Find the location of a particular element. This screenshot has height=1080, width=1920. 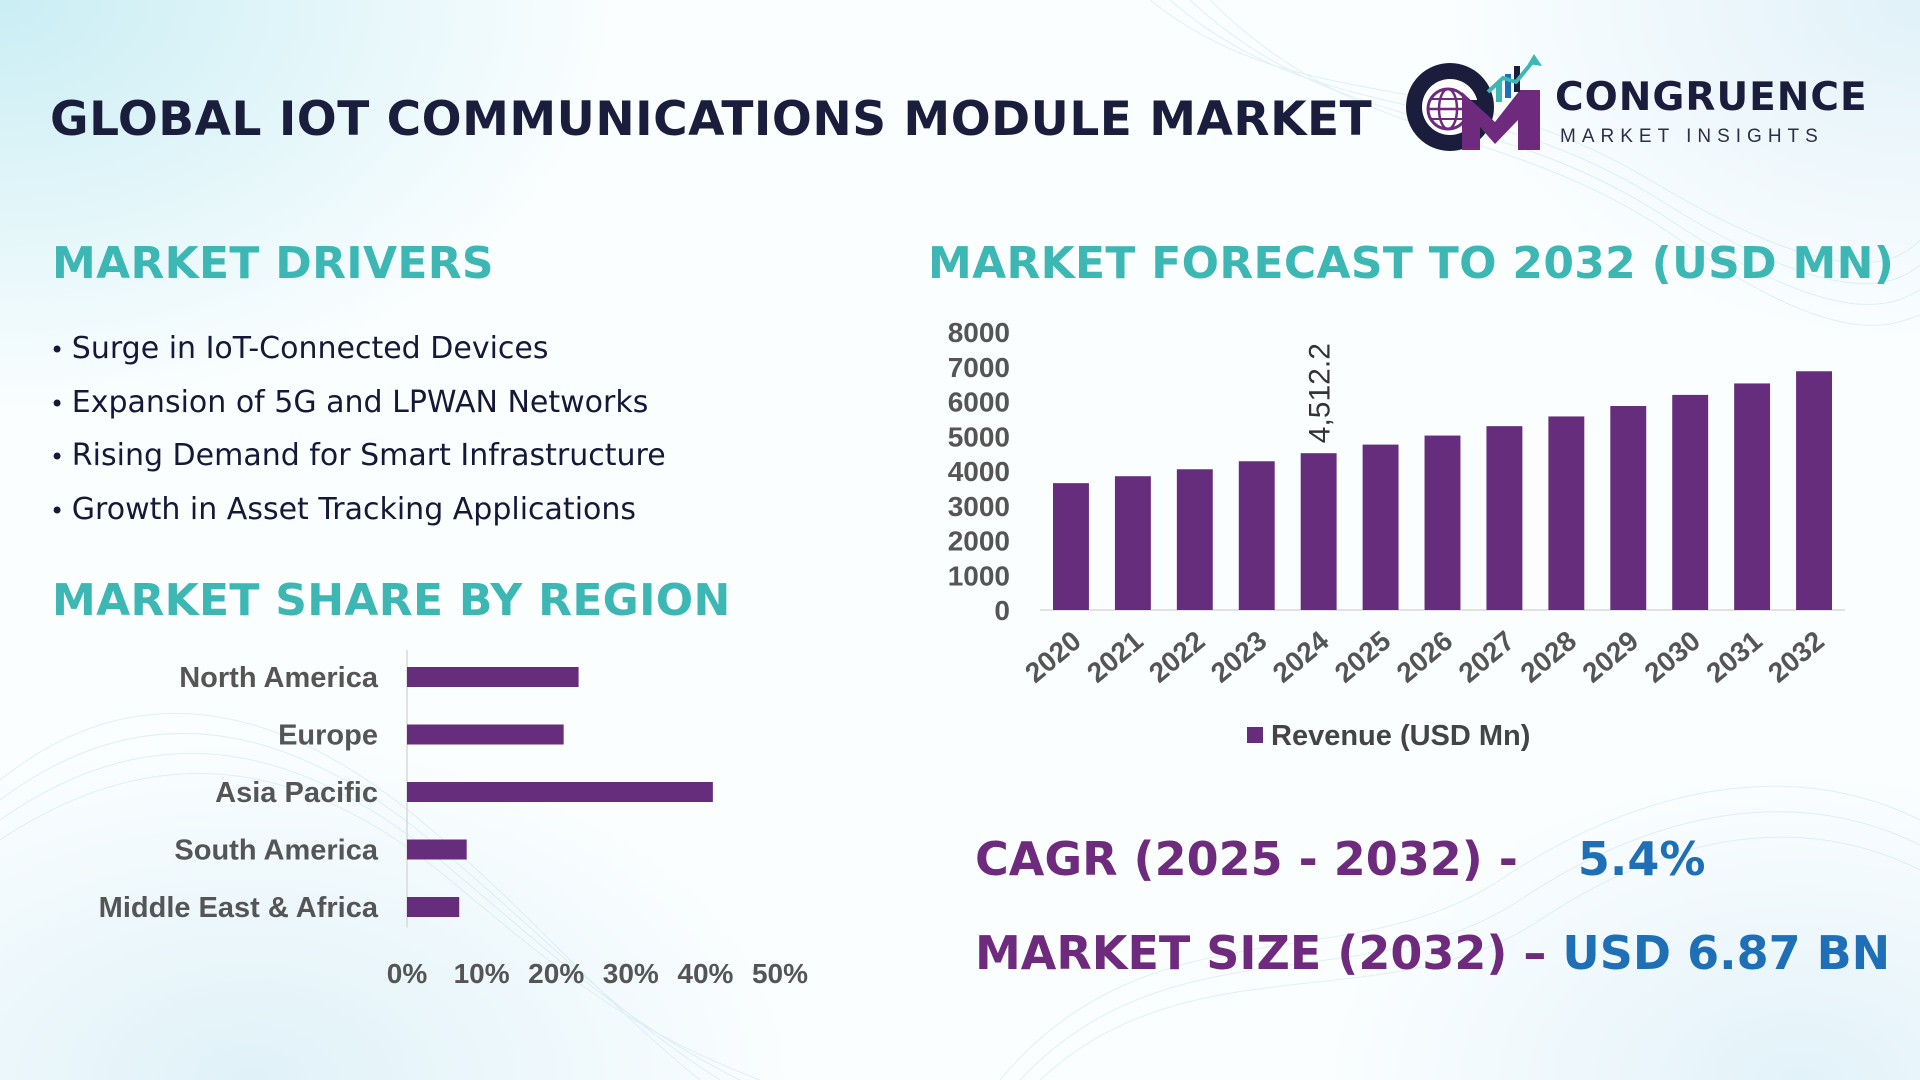

region-tick-label: 50% is located at coordinates (780, 973).